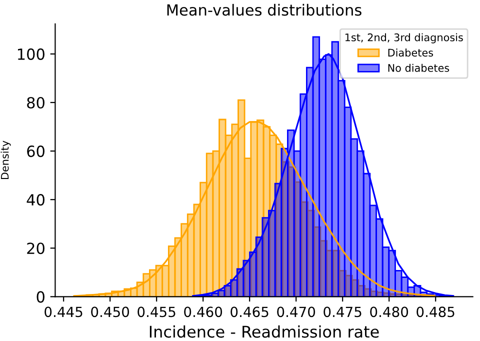  I want to click on y-tick-label: 0, so click(40, 297).